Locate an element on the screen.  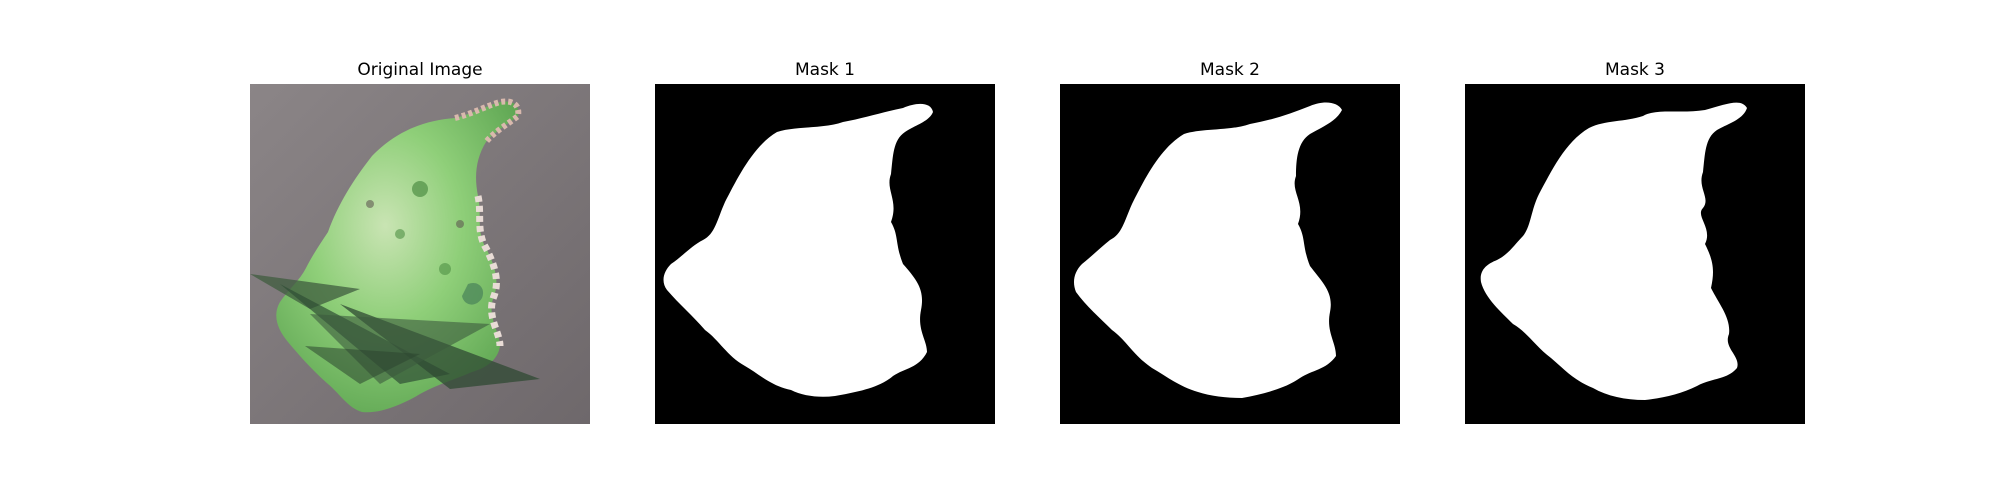
mask-3-image is located at coordinates (1635, 254).